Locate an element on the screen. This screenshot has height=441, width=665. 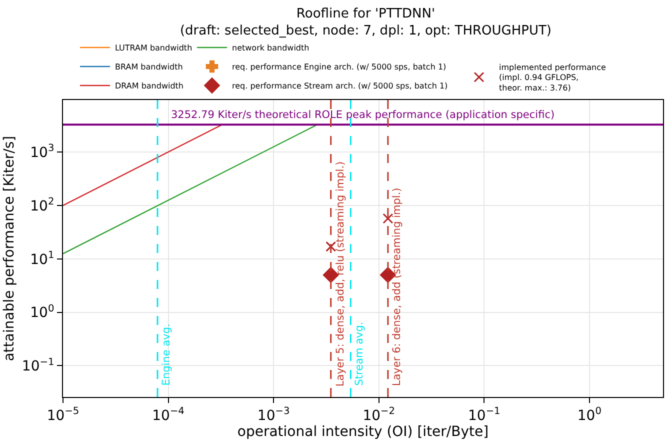
x-tick-label: 10$^{−2}$ is located at coordinates (378, 415).